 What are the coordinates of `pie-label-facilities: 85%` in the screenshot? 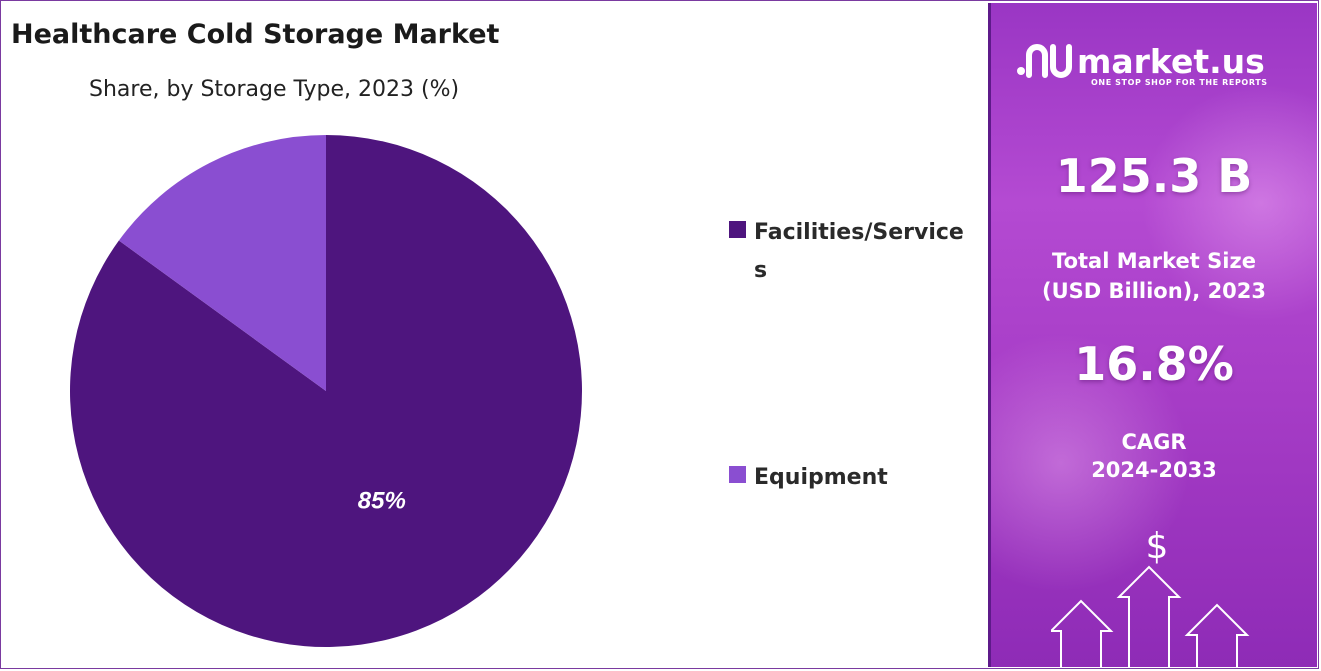 It's located at (382, 500).